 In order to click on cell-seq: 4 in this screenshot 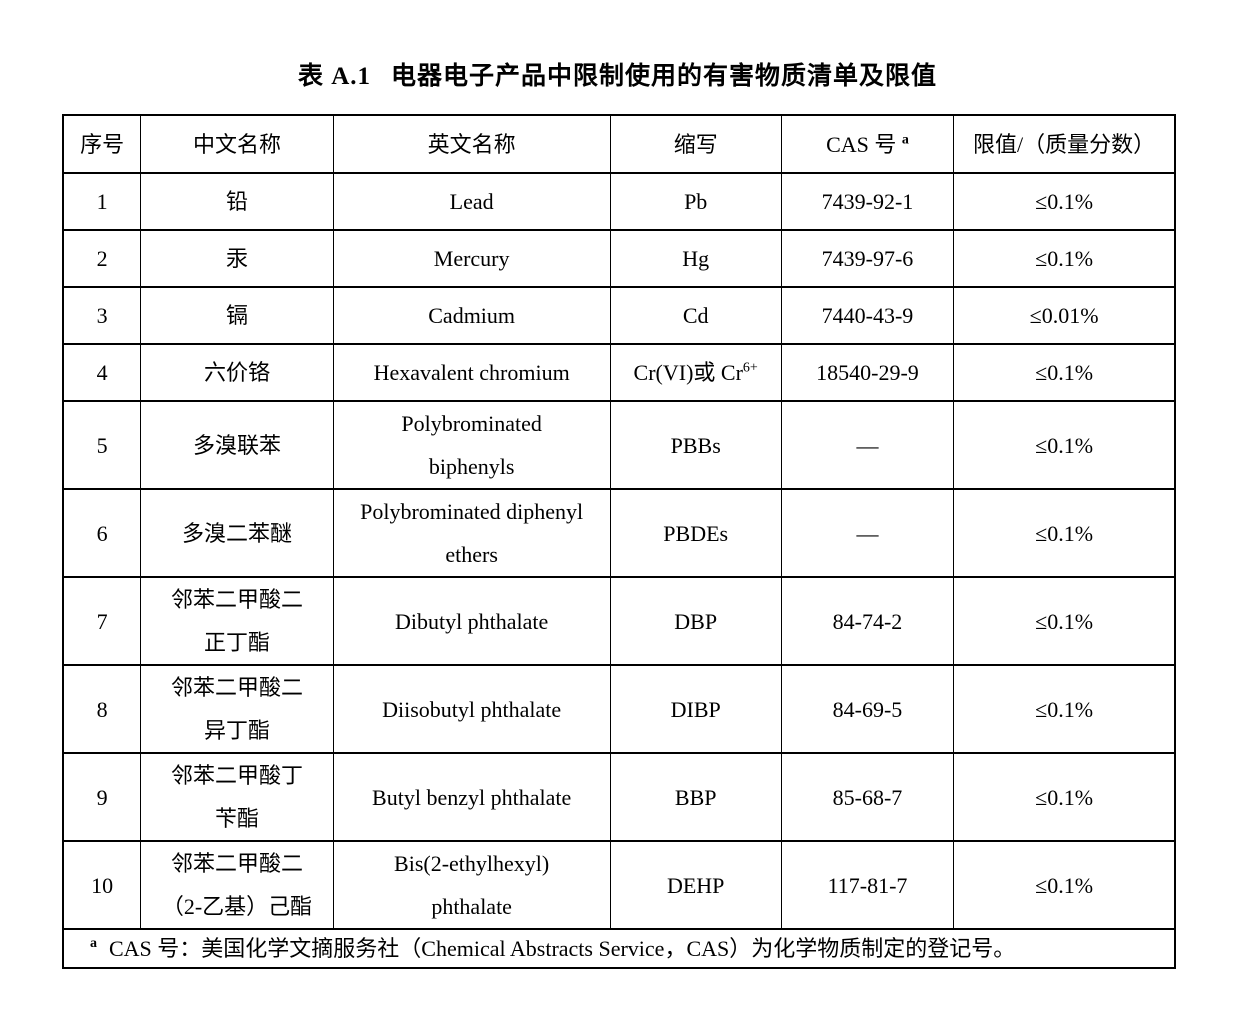, I will do `click(102, 372)`.